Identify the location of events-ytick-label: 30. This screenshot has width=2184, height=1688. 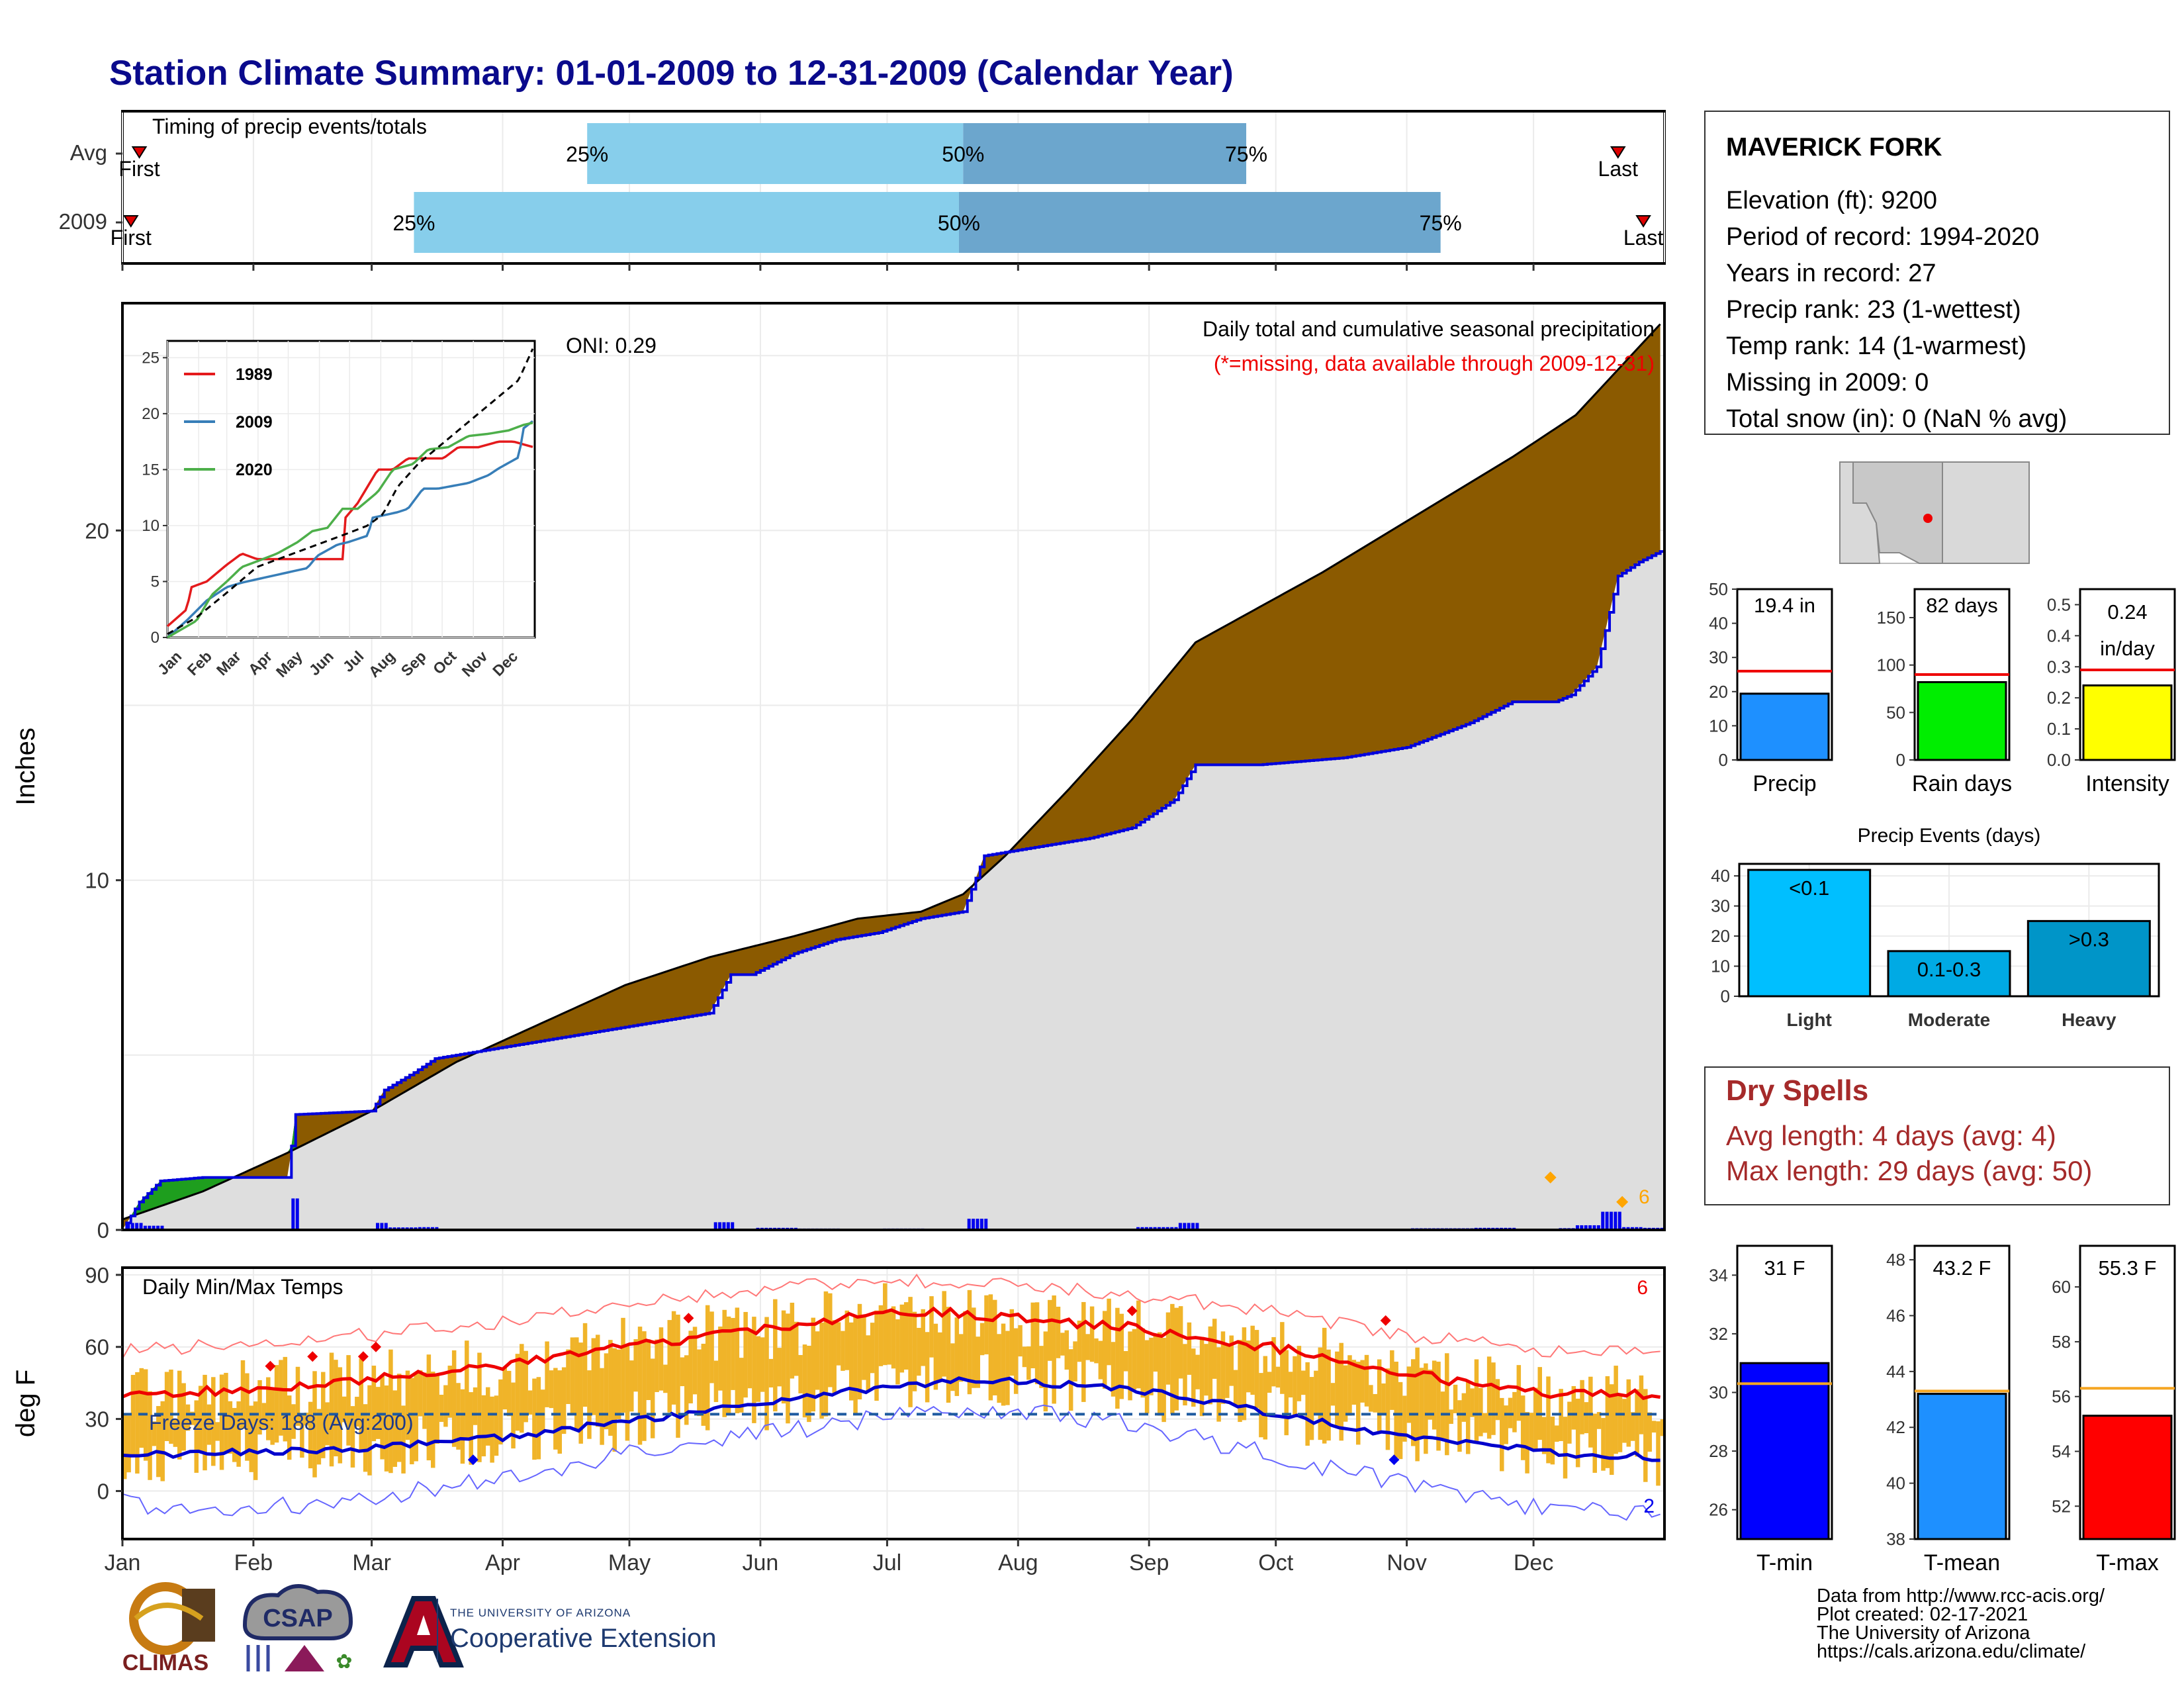
(1720, 906).